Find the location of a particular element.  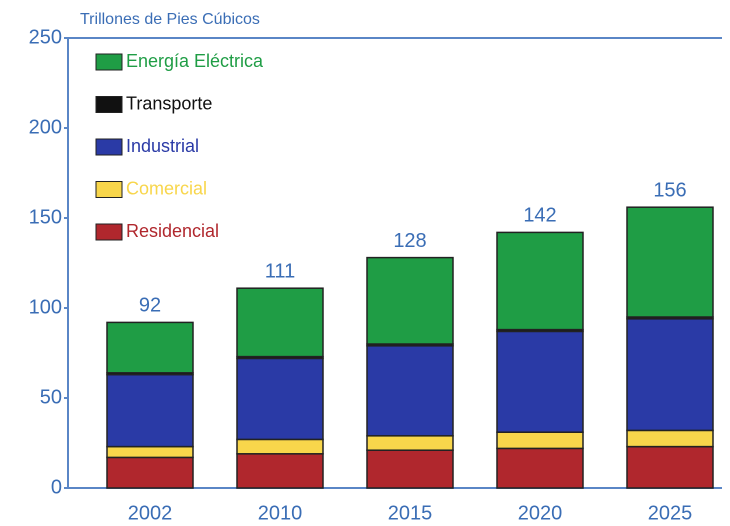

y-tick-label: 50 is located at coordinates (51, 397).